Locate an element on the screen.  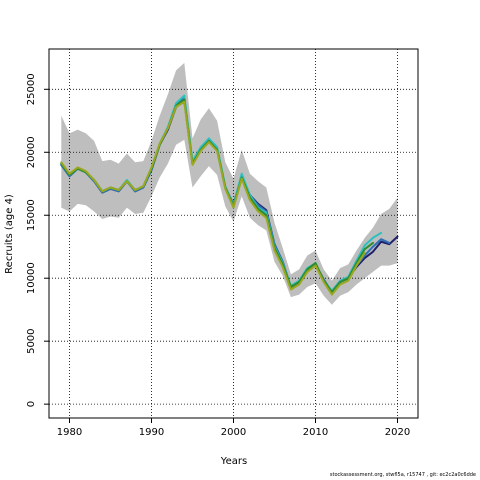
y-axis: 0 5000 10000 15000 20000 25000 is located at coordinates (37, 240).